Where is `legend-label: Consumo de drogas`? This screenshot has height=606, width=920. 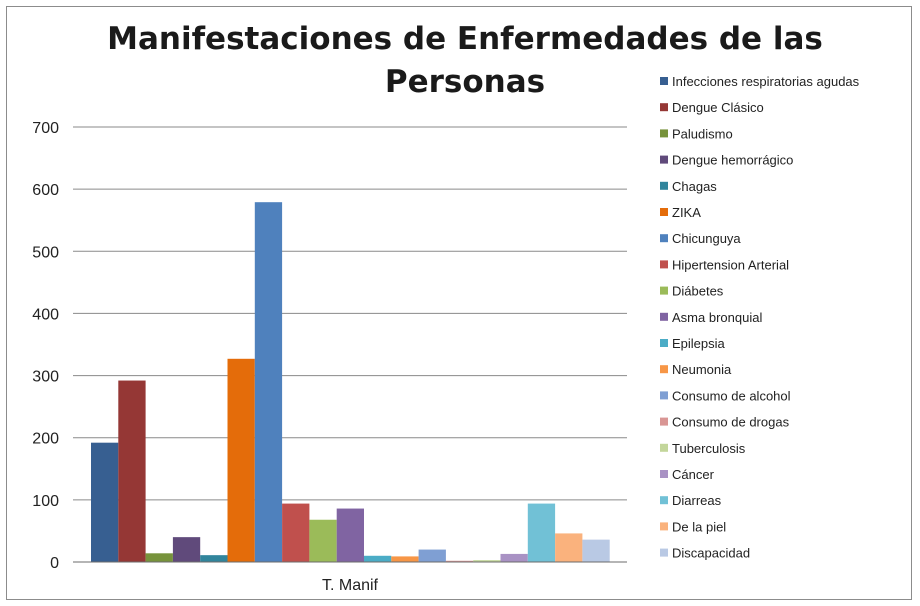 legend-label: Consumo de drogas is located at coordinates (731, 422).